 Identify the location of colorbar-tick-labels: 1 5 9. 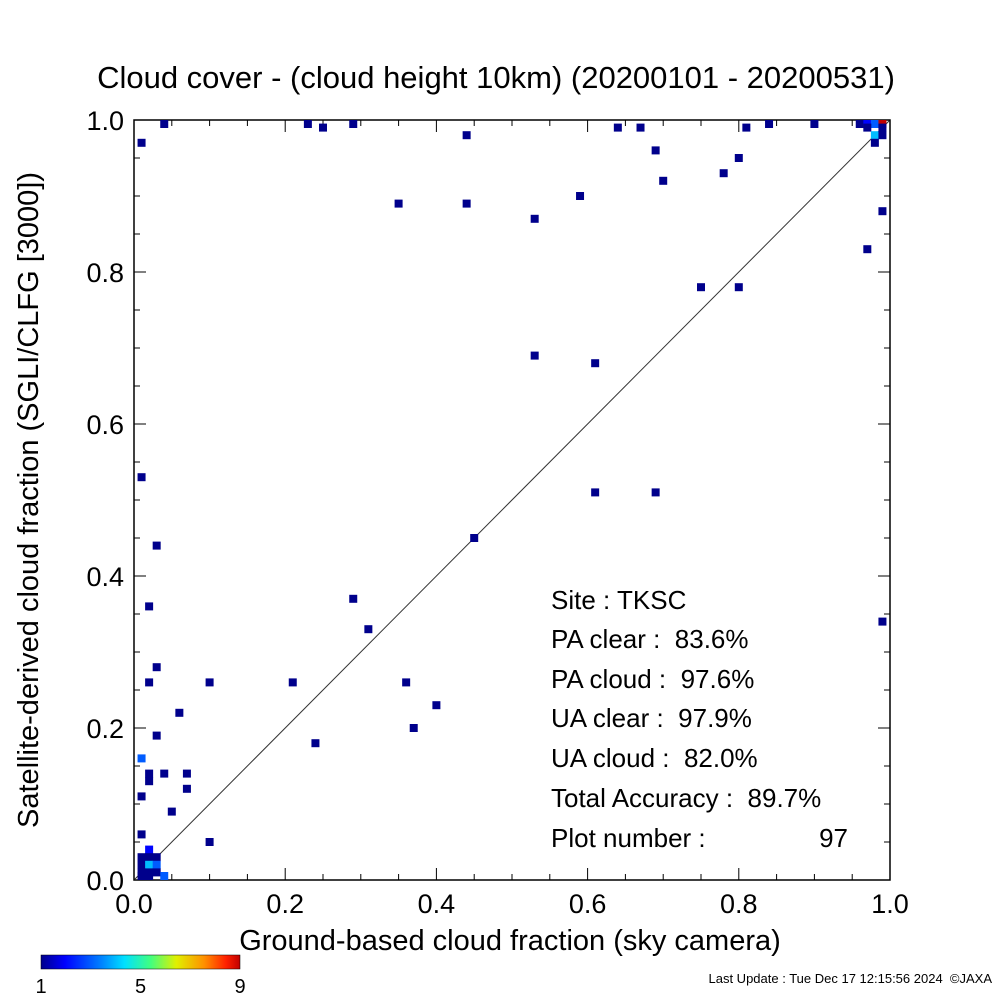
(140, 987).